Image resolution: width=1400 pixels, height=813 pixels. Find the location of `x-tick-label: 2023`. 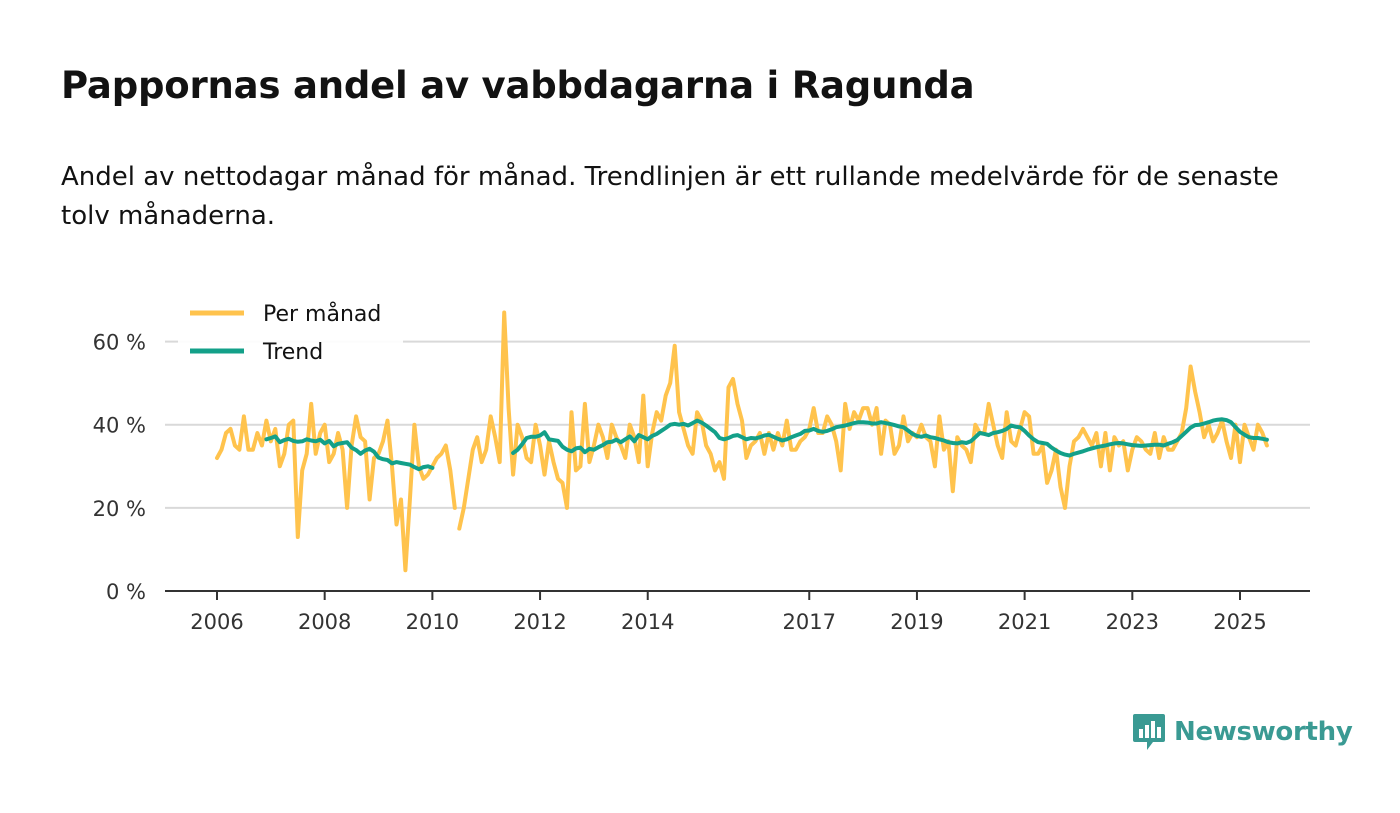

x-tick-label: 2023 is located at coordinates (1132, 622).